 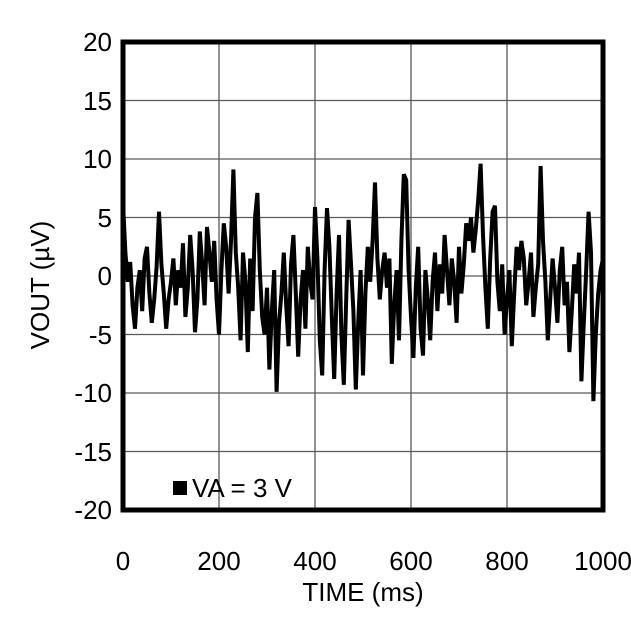 What do you see at coordinates (363, 592) in the screenshot?
I see `x-axis-title: TIME (ms)` at bounding box center [363, 592].